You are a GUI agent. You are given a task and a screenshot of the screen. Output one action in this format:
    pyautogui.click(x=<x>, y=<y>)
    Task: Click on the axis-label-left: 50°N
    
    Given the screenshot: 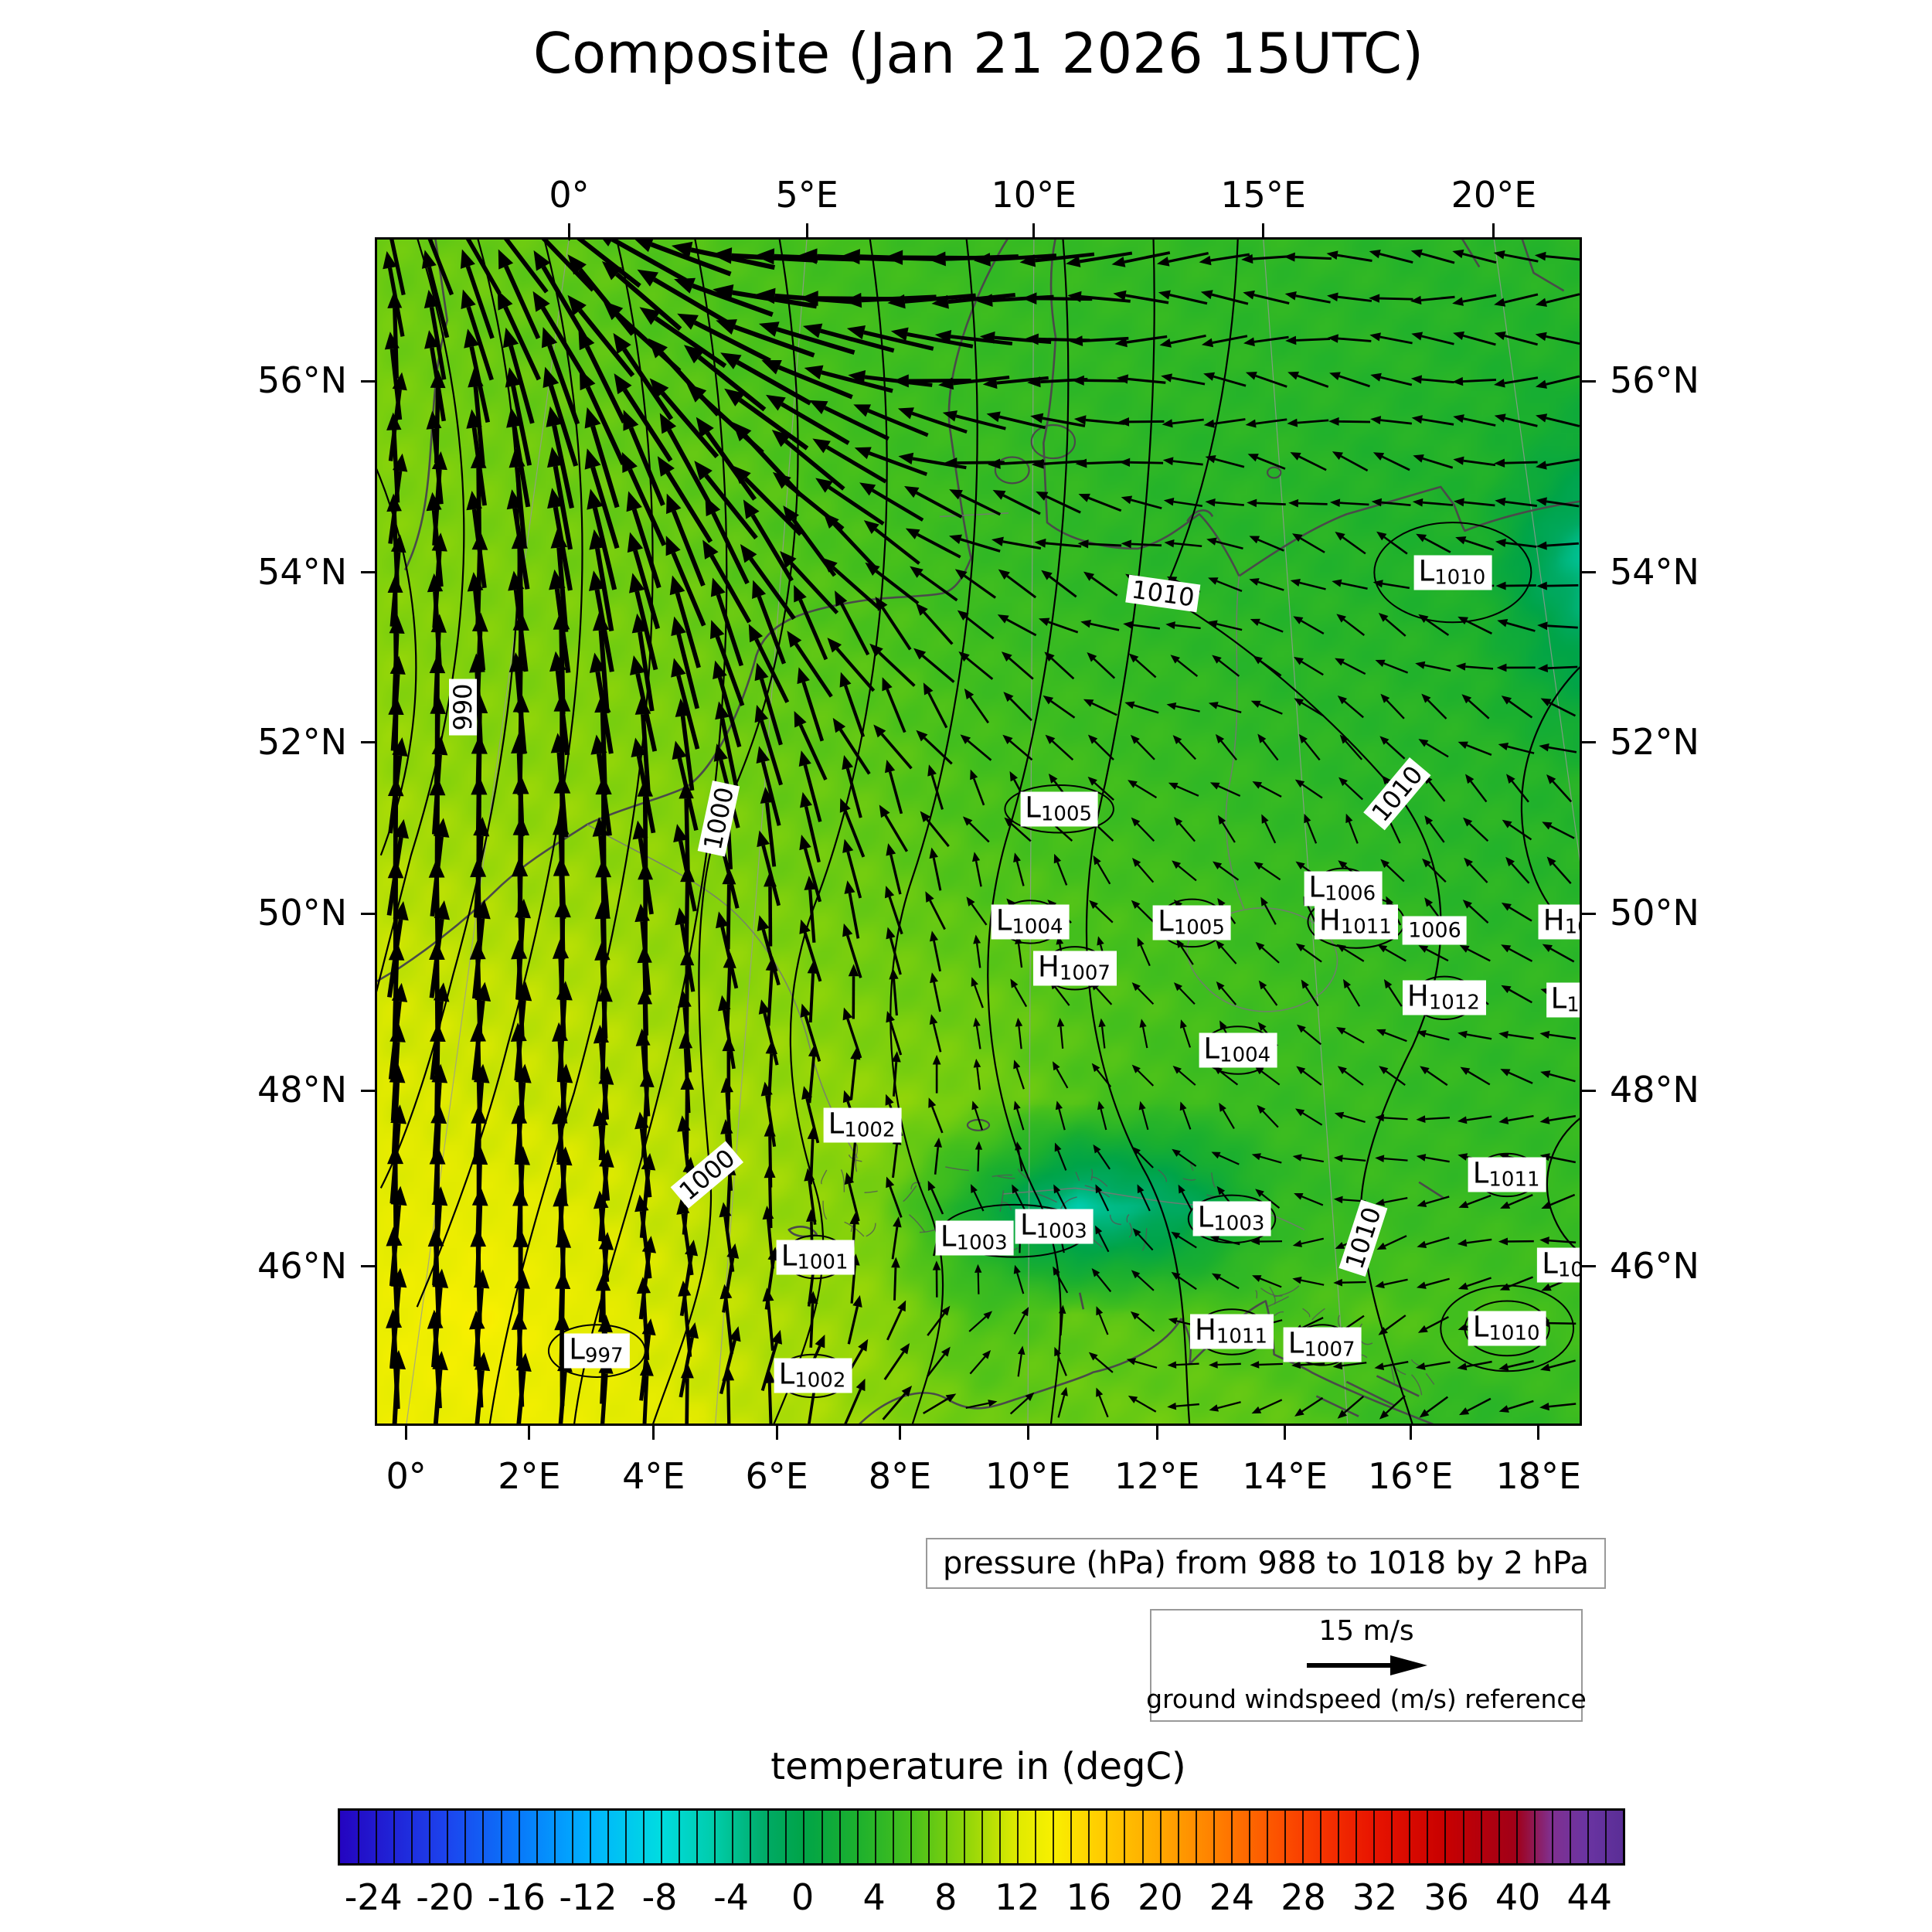 What is the action you would take?
    pyautogui.click(x=302, y=913)
    